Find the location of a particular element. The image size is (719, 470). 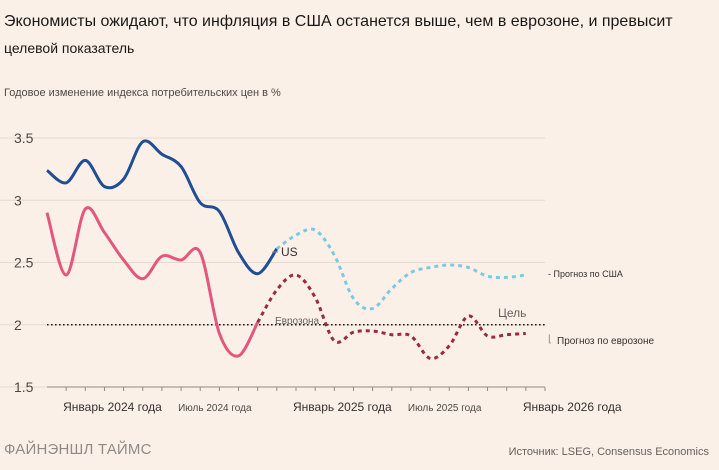

eurozone-label: Еврозона is located at coordinates (297, 321).